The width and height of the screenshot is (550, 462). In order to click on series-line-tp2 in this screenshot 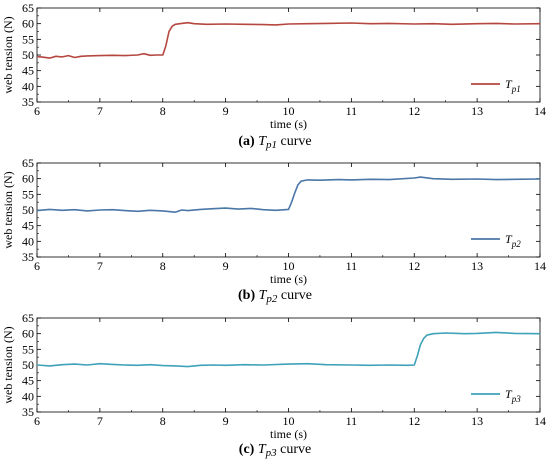, I will do `click(288, 194)`.